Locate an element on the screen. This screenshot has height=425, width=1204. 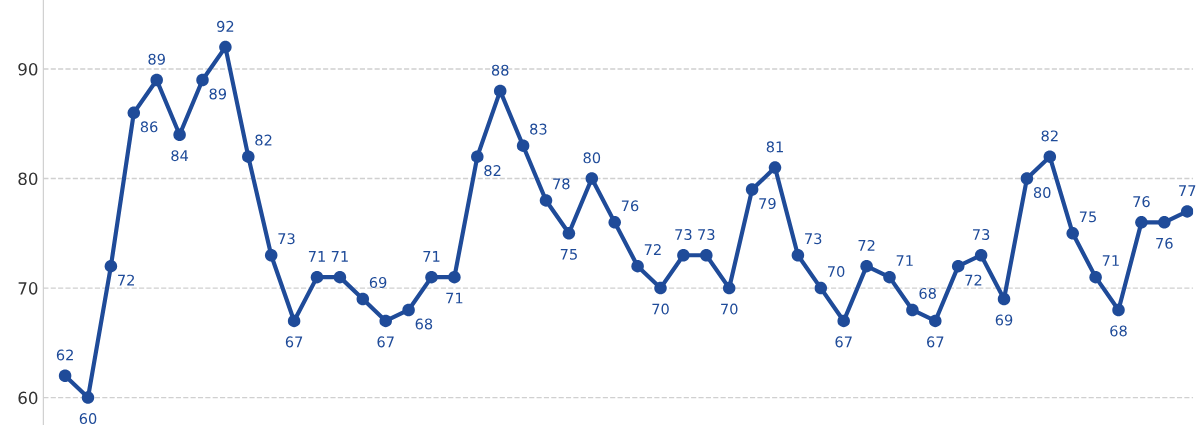
data-label: 92 is located at coordinates (225, 26).